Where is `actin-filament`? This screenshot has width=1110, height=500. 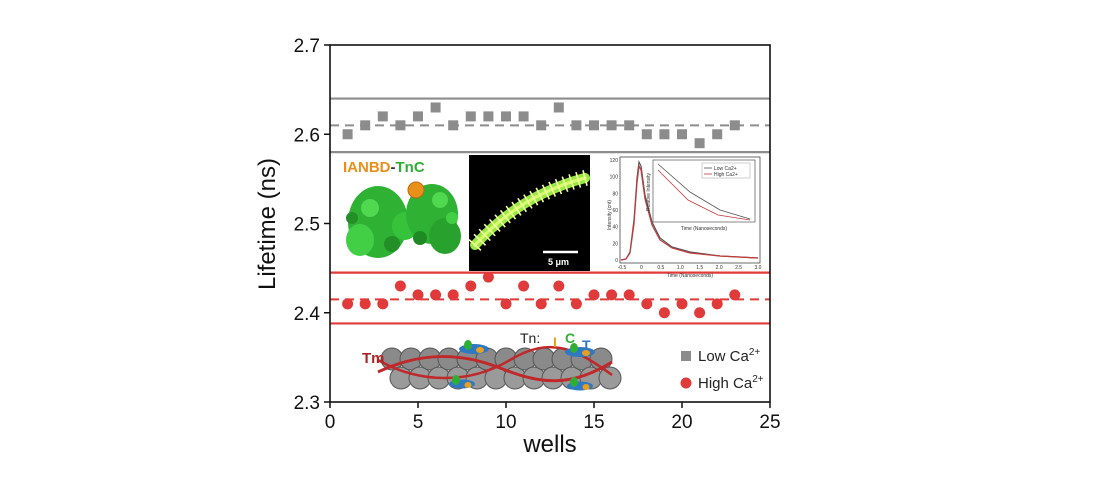
actin-filament is located at coordinates (501, 368).